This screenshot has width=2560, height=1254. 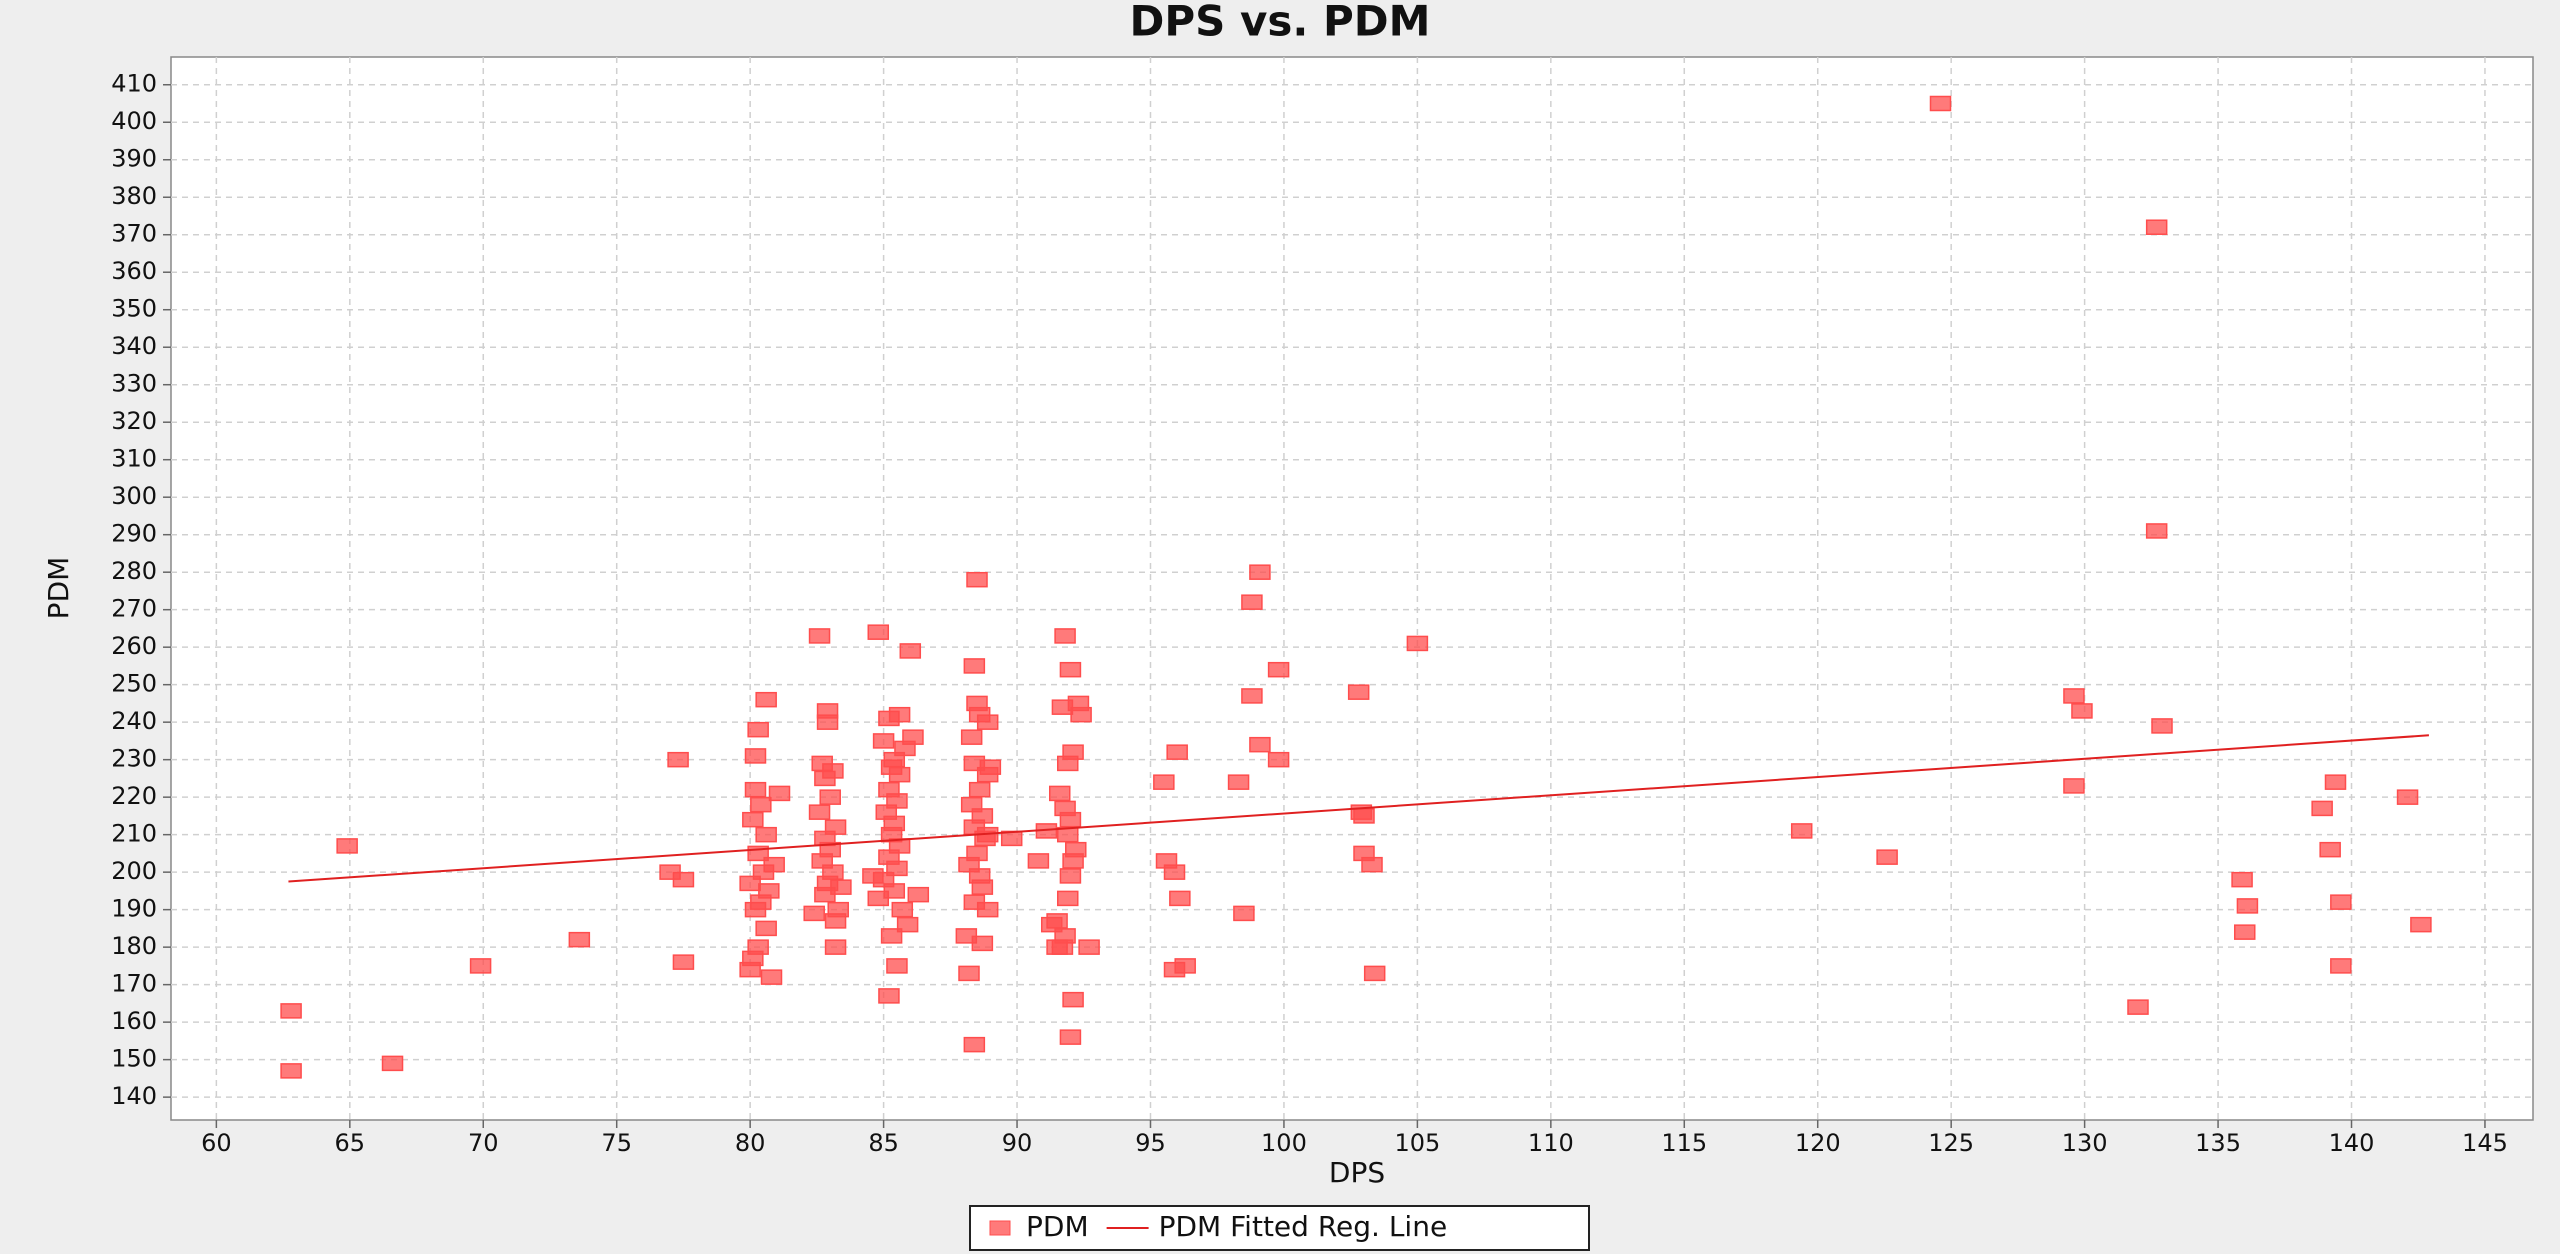 I want to click on y-tick-label: 380, so click(x=134, y=196).